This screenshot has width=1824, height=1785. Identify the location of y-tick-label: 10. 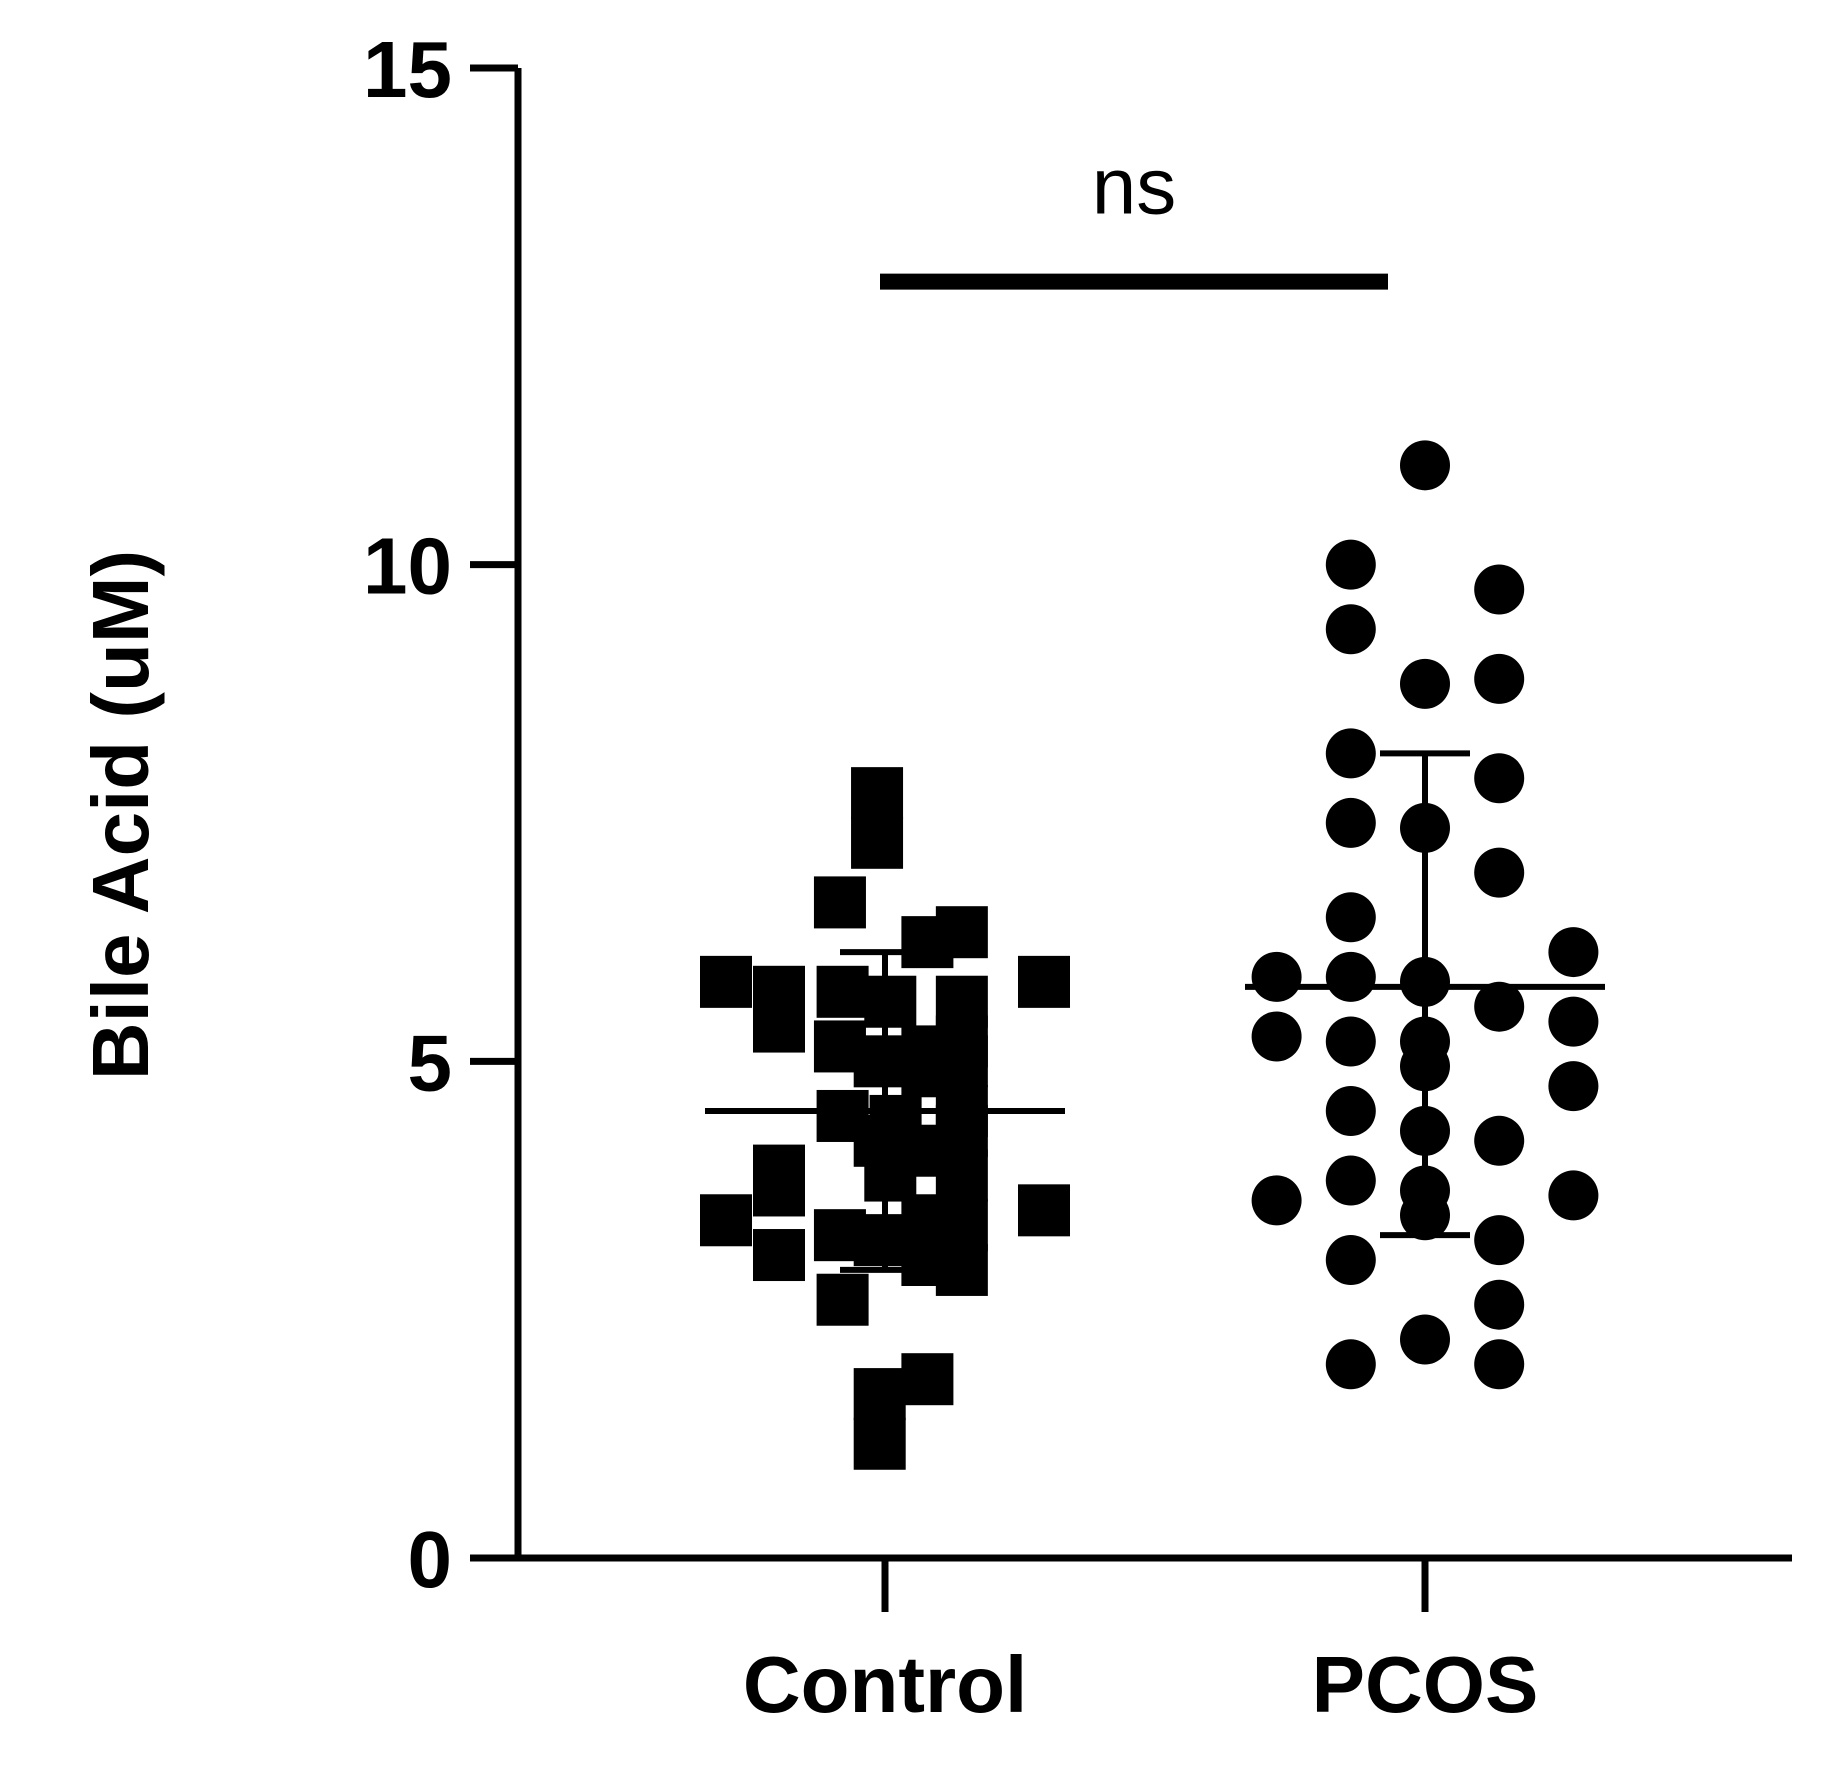
(407, 566).